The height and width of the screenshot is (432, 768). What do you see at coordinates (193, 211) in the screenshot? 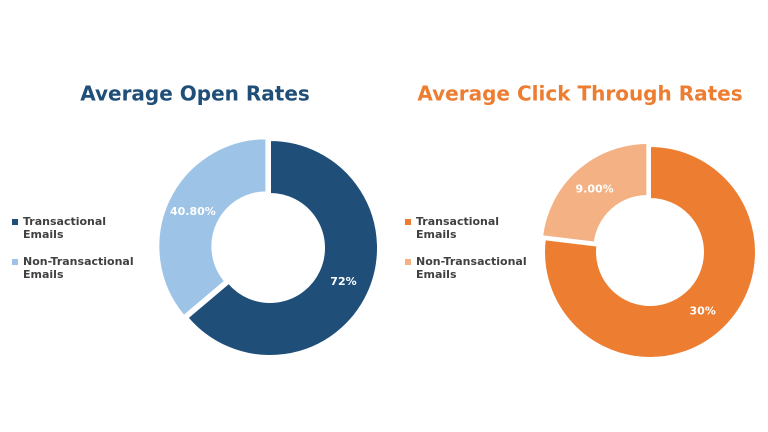
I see `data-label: 40.80%` at bounding box center [193, 211].